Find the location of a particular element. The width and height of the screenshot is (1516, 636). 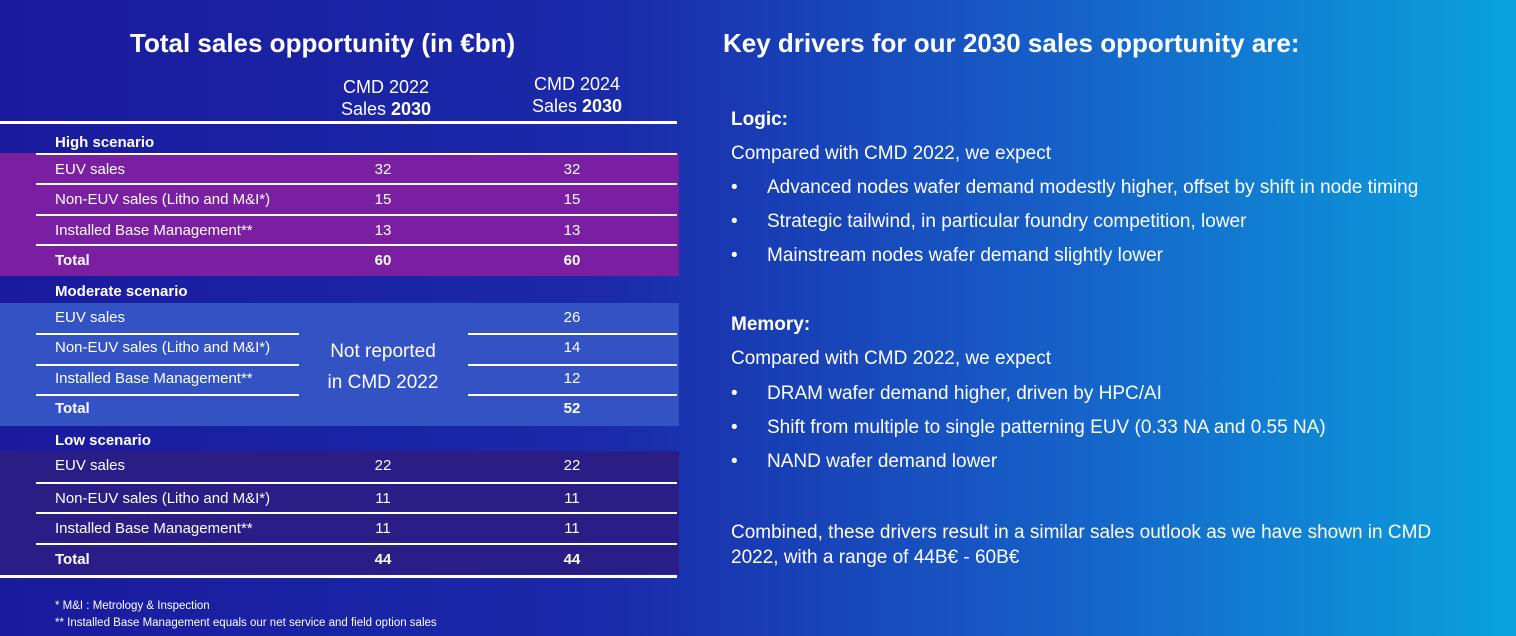

table-row: Non-EUV sales (Litho and M&I*) 14 is located at coordinates (318, 347).